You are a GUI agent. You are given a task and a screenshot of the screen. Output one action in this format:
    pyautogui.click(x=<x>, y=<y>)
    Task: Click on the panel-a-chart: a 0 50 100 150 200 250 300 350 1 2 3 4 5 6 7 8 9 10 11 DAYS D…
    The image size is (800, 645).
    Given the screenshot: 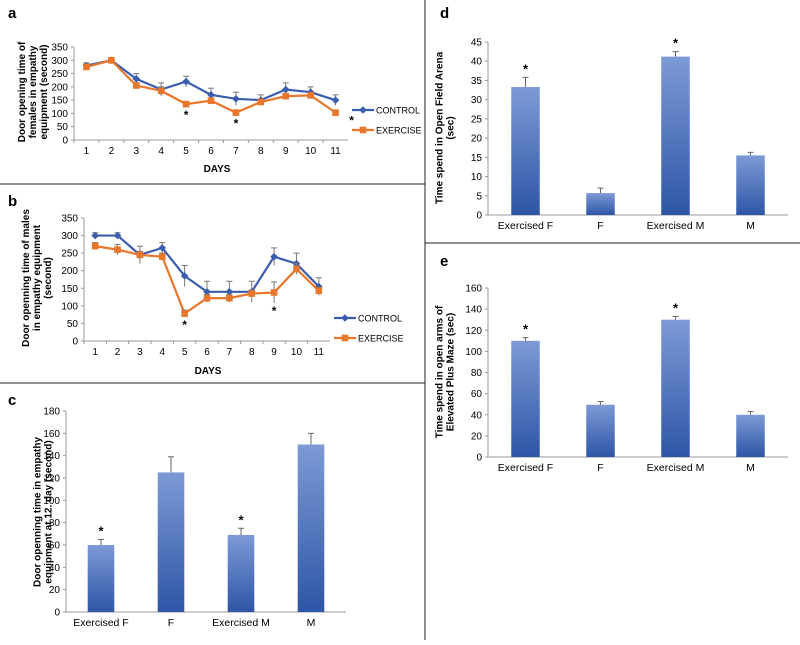 What is the action you would take?
    pyautogui.click(x=215, y=90)
    